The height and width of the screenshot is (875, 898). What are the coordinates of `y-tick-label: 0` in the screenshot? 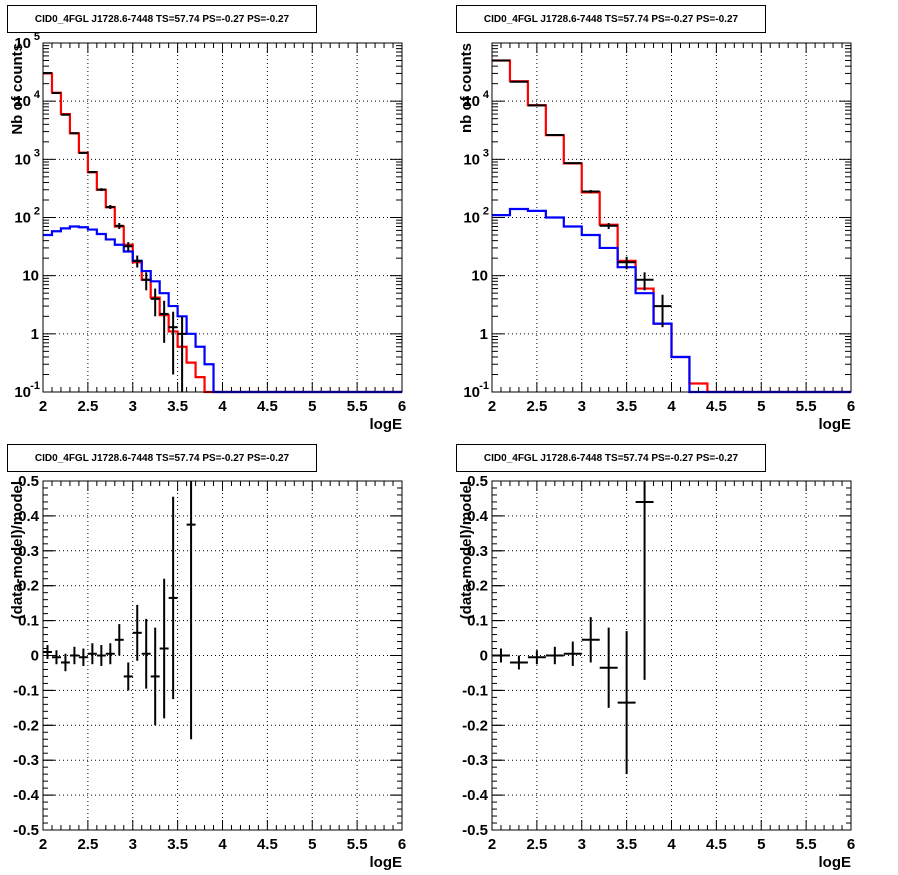 It's located at (484, 656).